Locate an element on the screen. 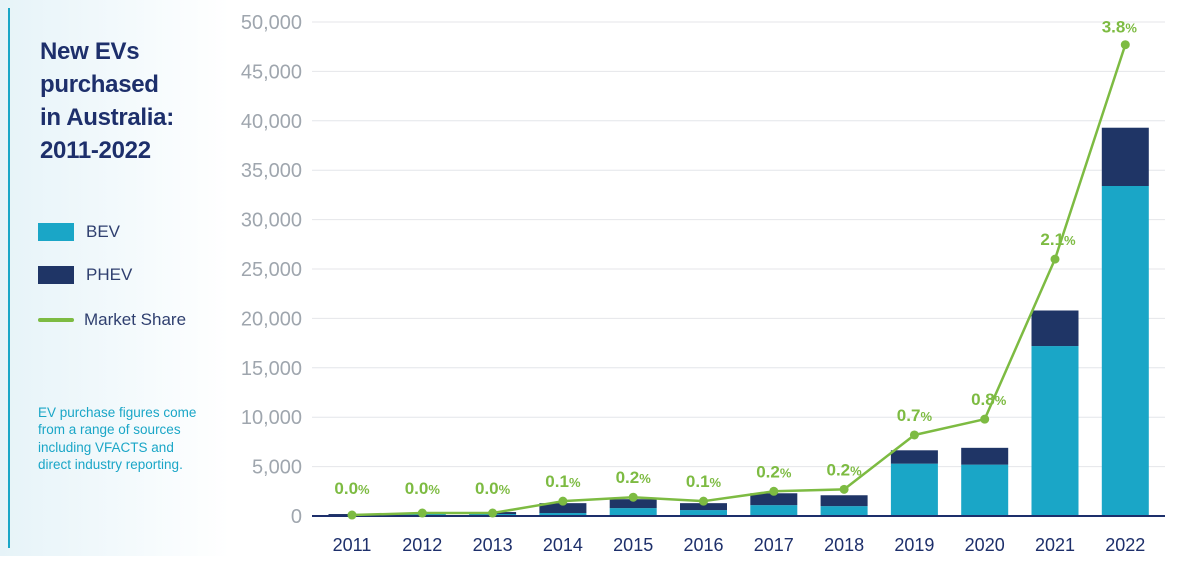 The height and width of the screenshot is (578, 1200). x-tick-label: 2022 is located at coordinates (1125, 545).